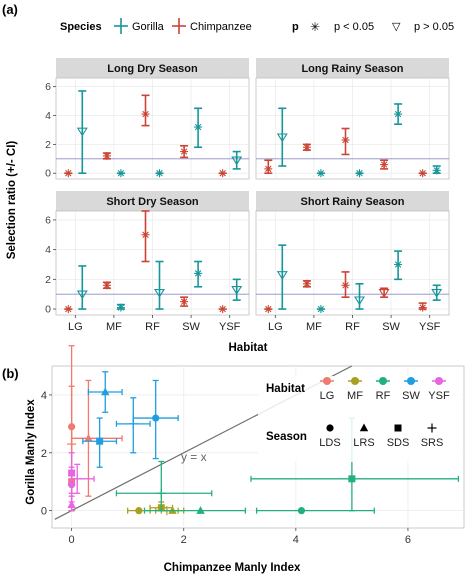  What do you see at coordinates (352, 262) in the screenshot?
I see `facet-short-rainy-season: Short Rainy Season LG MF RF SW YSF` at bounding box center [352, 262].